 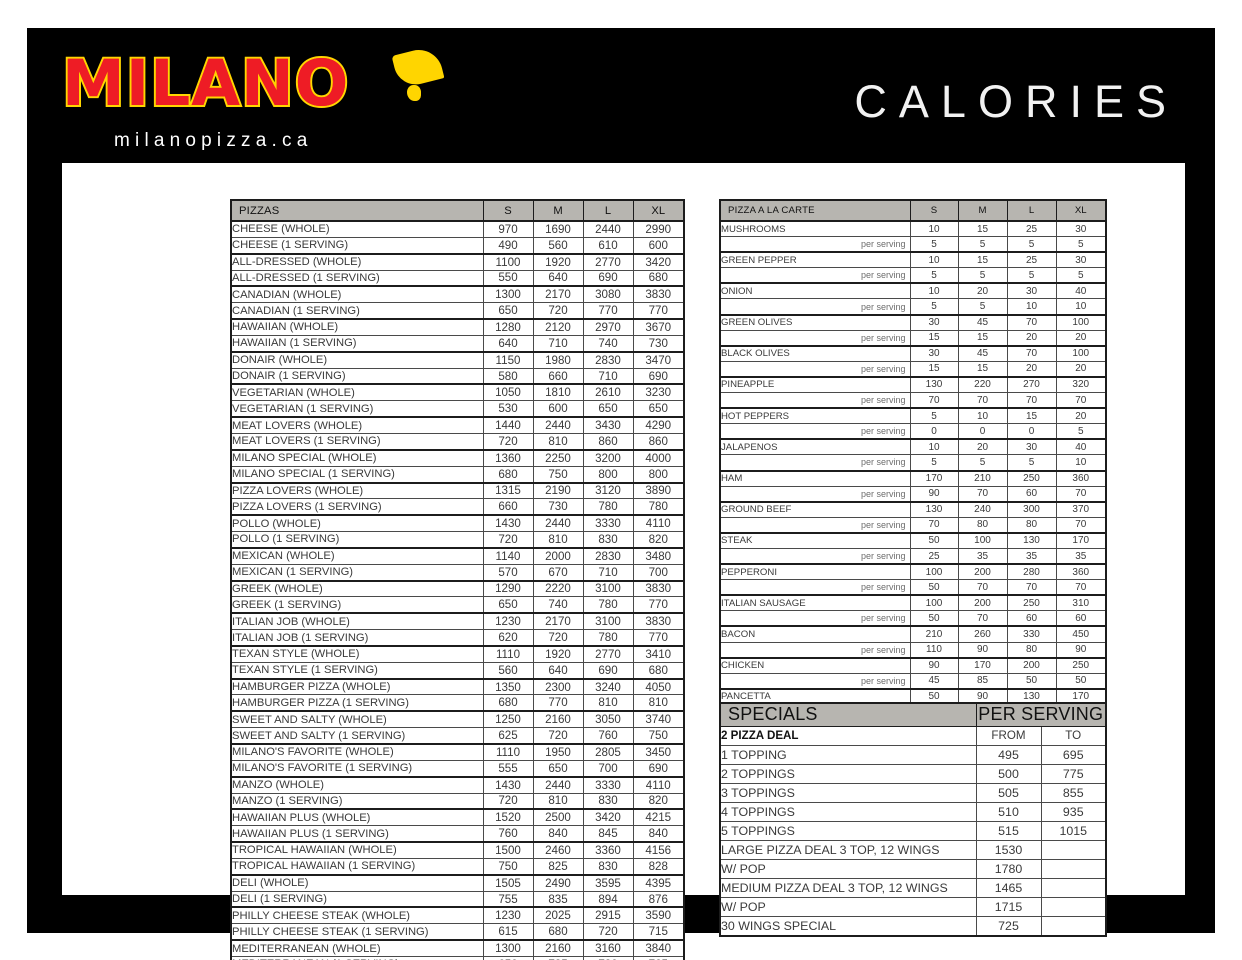 I want to click on calorie-value-s: 660, so click(x=508, y=507).